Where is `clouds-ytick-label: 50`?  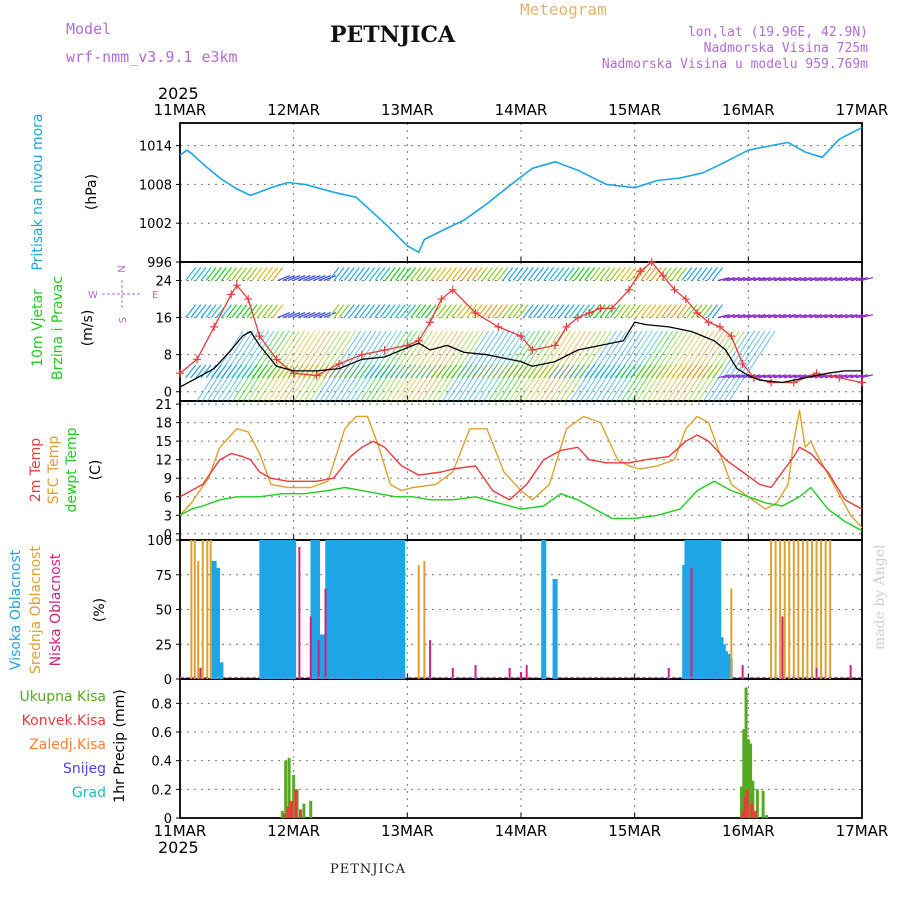
clouds-ytick-label: 50 is located at coordinates (163, 611).